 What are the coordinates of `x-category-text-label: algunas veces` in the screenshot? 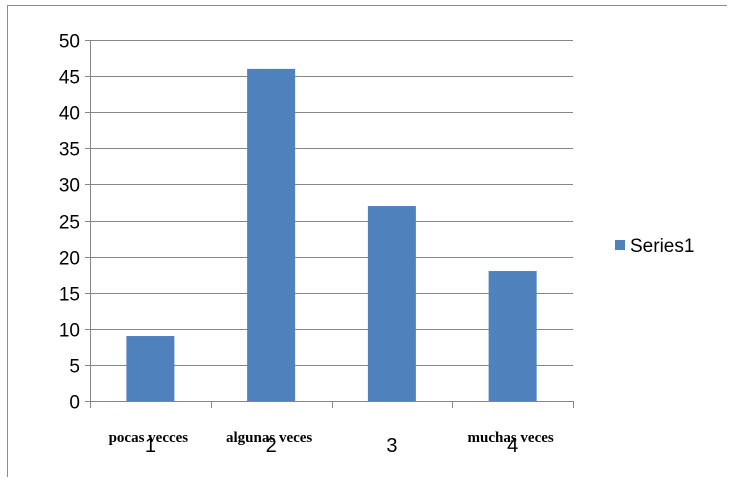 It's located at (269, 438).